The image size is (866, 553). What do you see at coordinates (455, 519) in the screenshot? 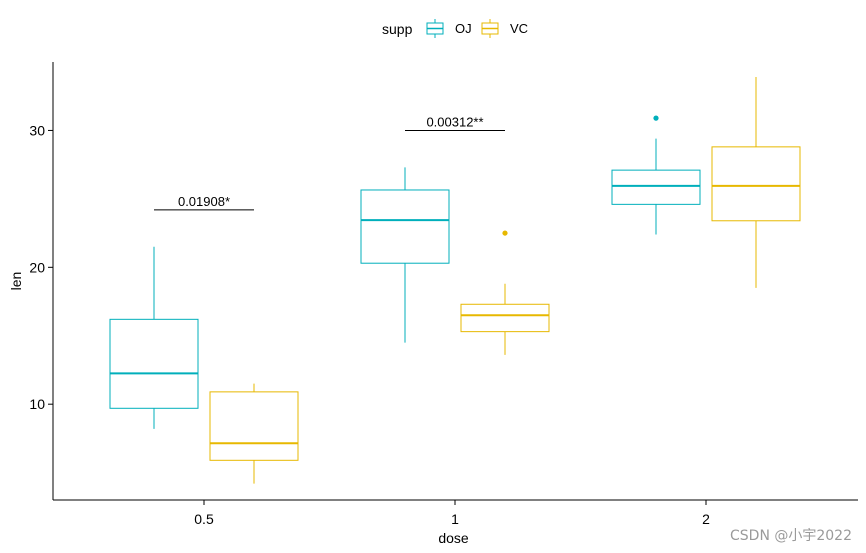
I see `x-tick-label: 1` at bounding box center [455, 519].